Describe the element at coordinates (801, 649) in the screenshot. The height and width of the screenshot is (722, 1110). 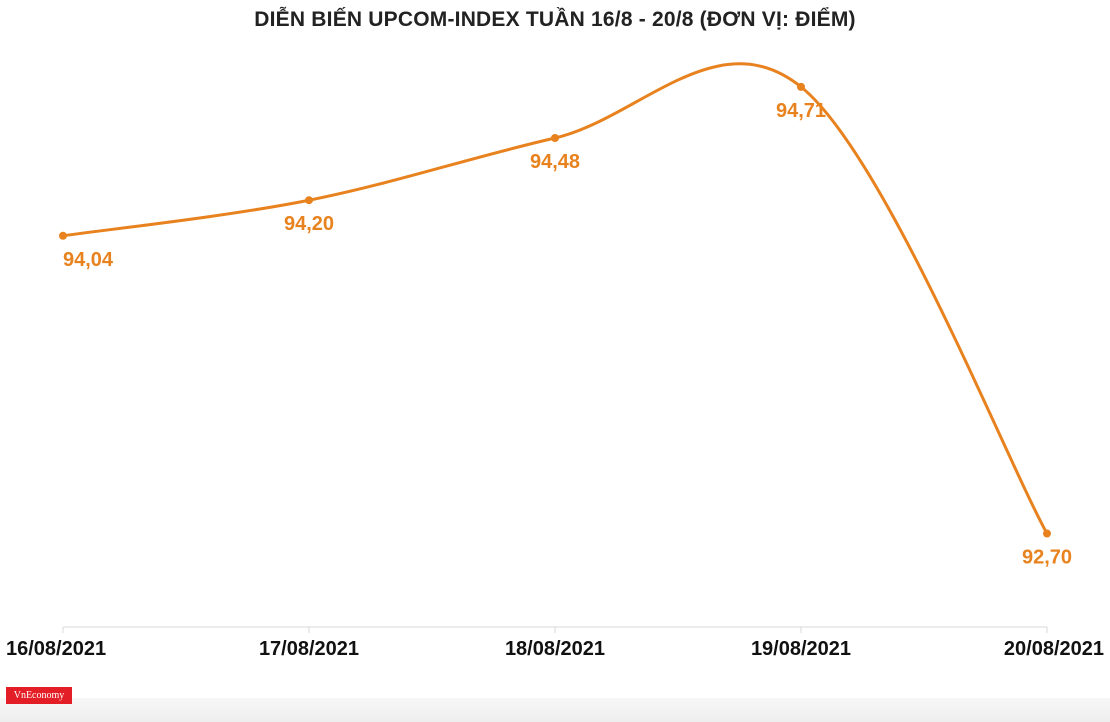
I see `x-tick-label: 19/08/2021` at that location.